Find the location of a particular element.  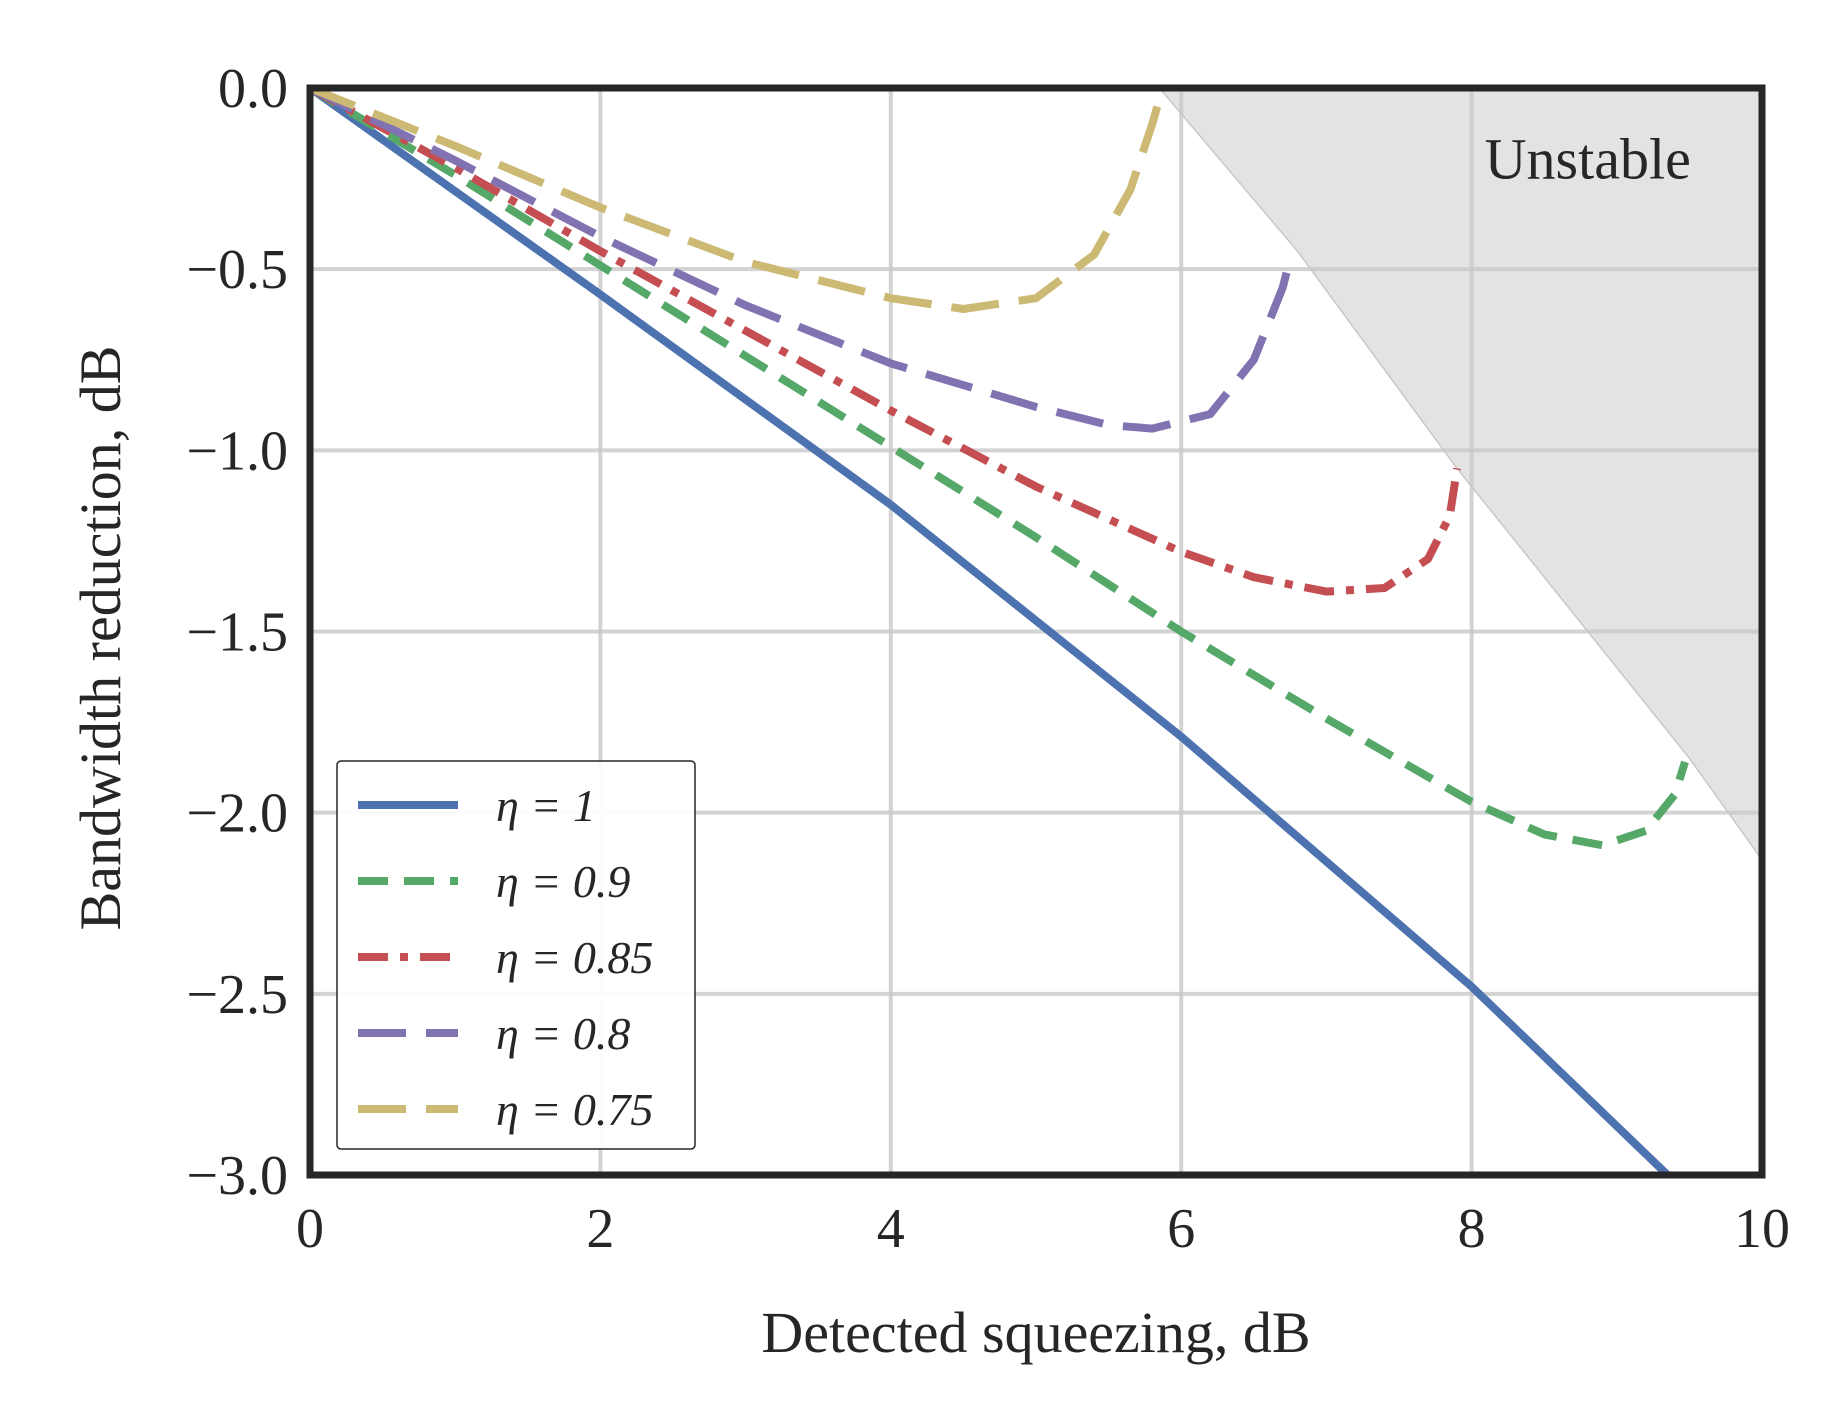

legend-label-4: η = 0.8 is located at coordinates (563, 1033).